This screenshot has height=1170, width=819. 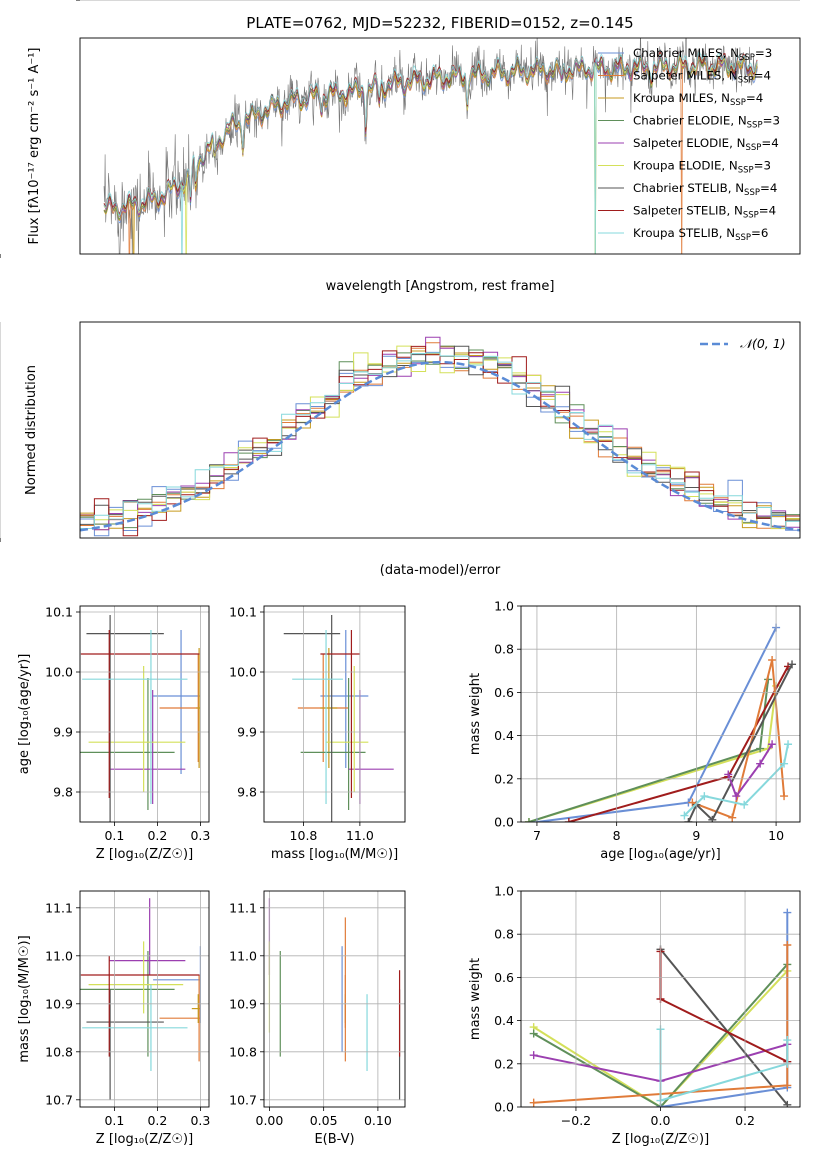 What do you see at coordinates (24, 998) in the screenshot?
I see `y-axis-label: mass [log₁₀(M/M☉)]` at bounding box center [24, 998].